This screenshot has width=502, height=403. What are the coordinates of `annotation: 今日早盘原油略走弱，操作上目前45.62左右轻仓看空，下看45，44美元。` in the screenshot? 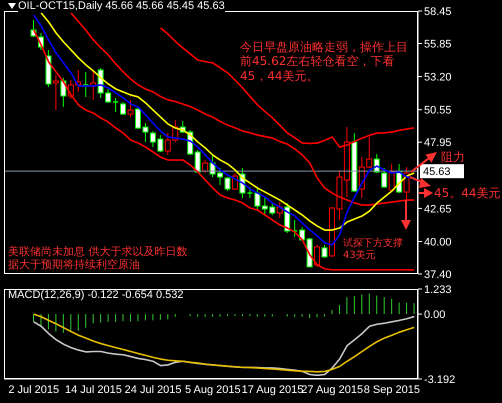 It's located at (324, 62).